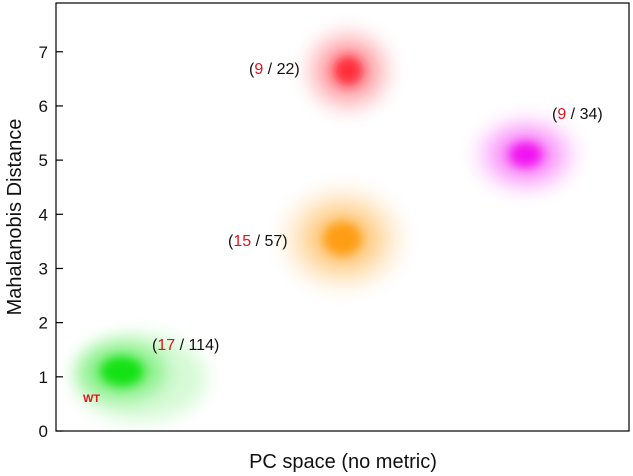  What do you see at coordinates (584, 114) in the screenshot?
I see `cluster-count-total: / 34)` at bounding box center [584, 114].